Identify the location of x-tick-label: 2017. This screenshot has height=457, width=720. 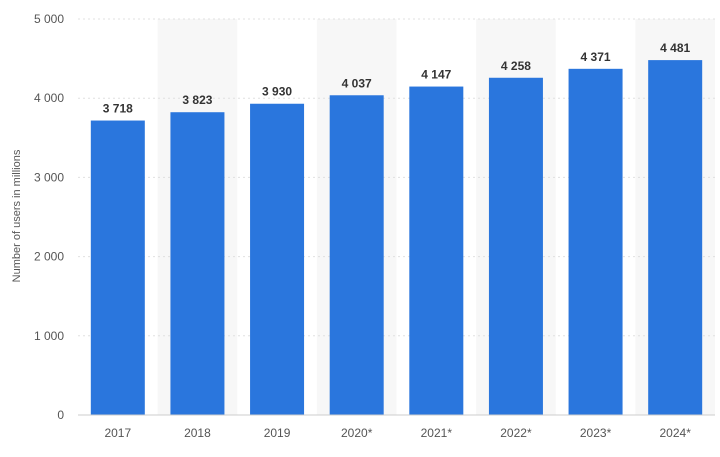
(117, 433).